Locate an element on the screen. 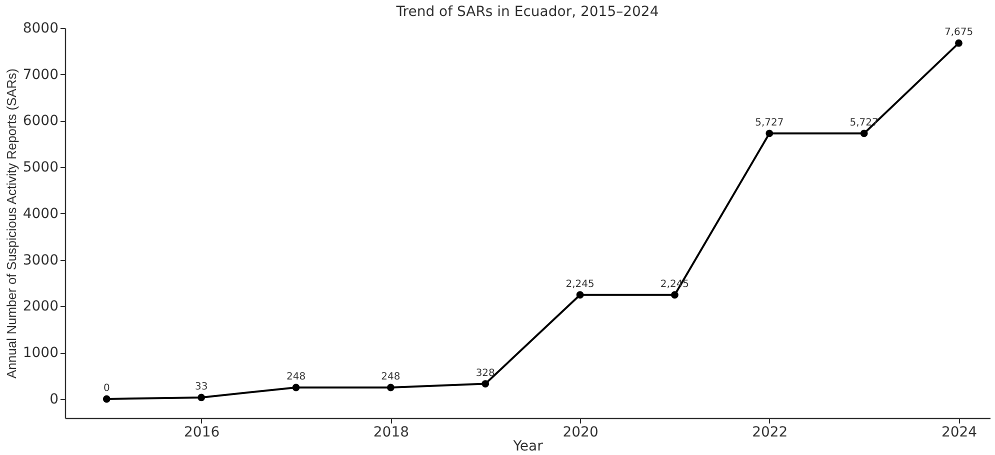 This screenshot has height=455, width=995. y-tick-label: 0 is located at coordinates (54, 399).